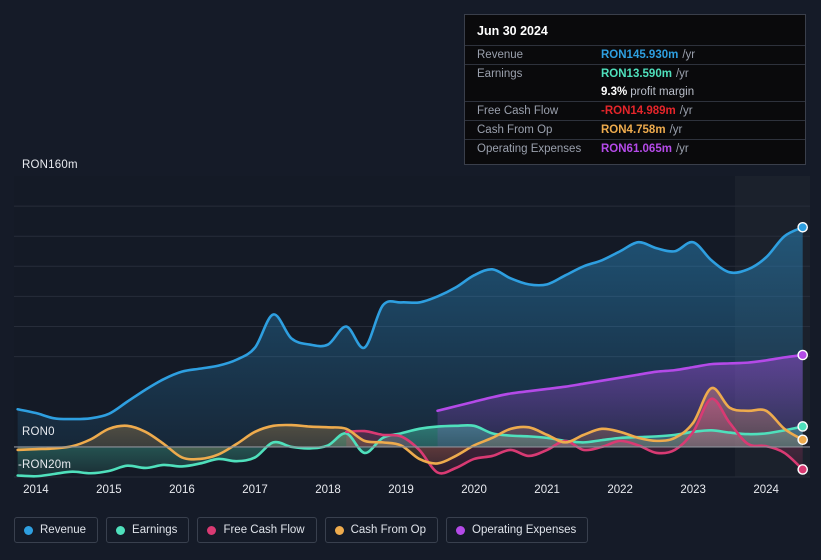 The width and height of the screenshot is (821, 560). What do you see at coordinates (802, 469) in the screenshot?
I see `endpoint-marker-free-cash-flow` at bounding box center [802, 469].